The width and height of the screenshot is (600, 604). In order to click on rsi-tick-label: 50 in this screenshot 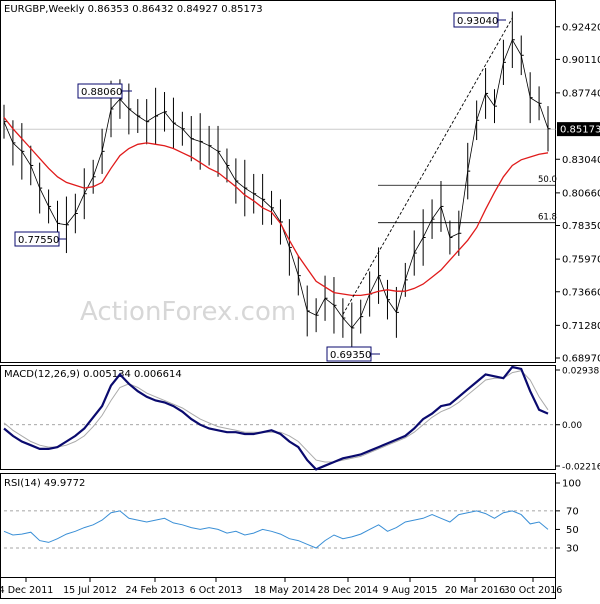, I will do `click(572, 530)`.